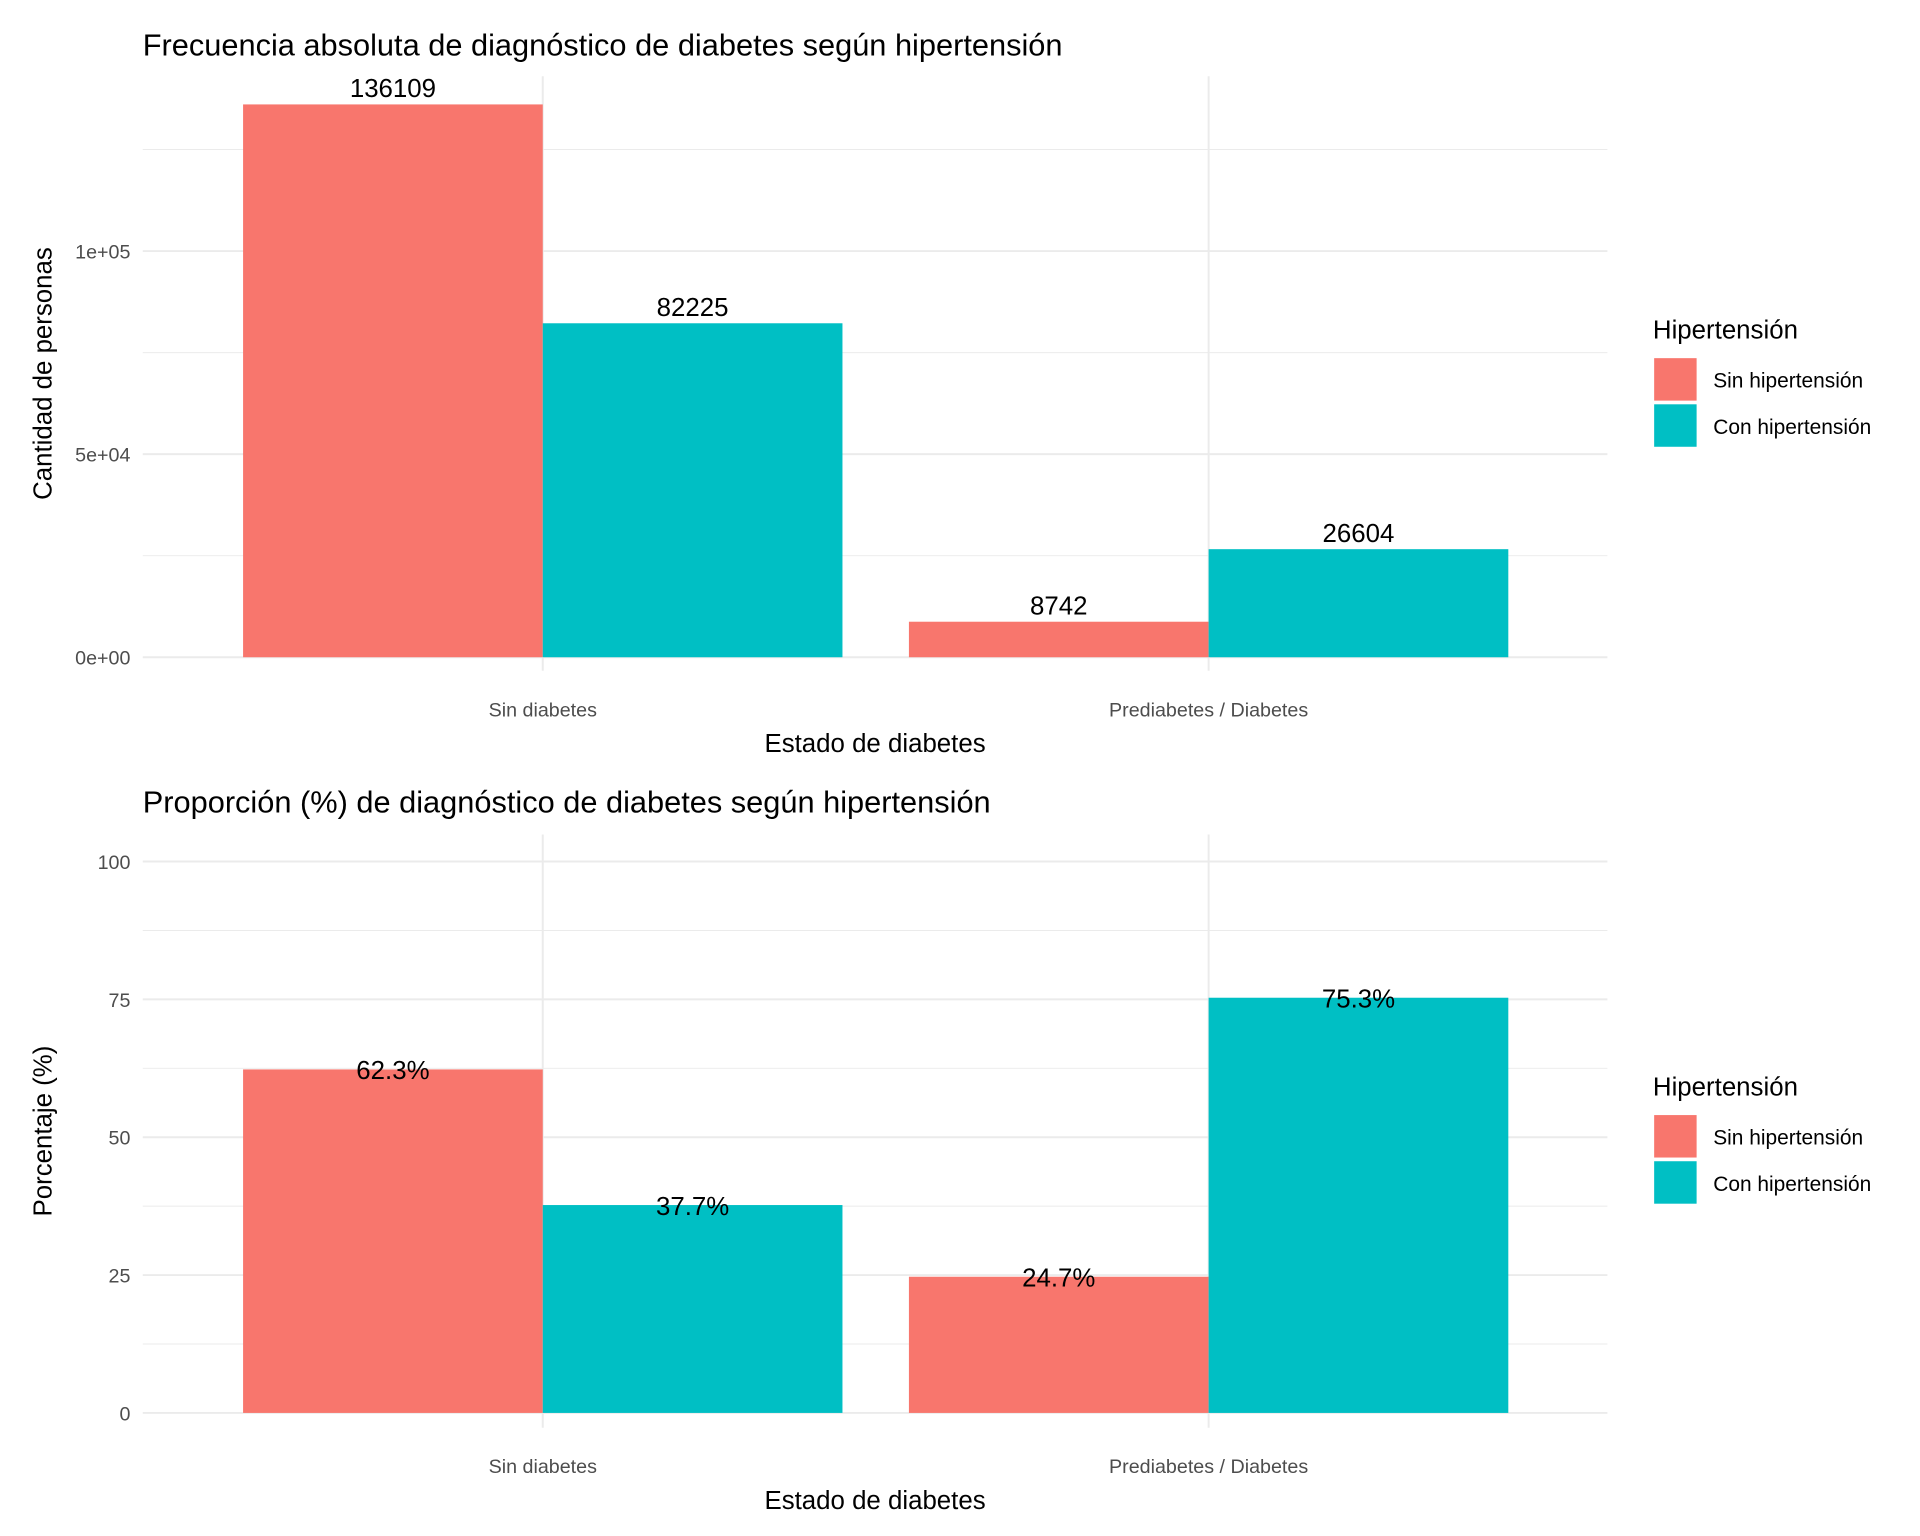  Describe the element at coordinates (120, 1139) in the screenshot. I see `y-tick-label: 50` at that location.